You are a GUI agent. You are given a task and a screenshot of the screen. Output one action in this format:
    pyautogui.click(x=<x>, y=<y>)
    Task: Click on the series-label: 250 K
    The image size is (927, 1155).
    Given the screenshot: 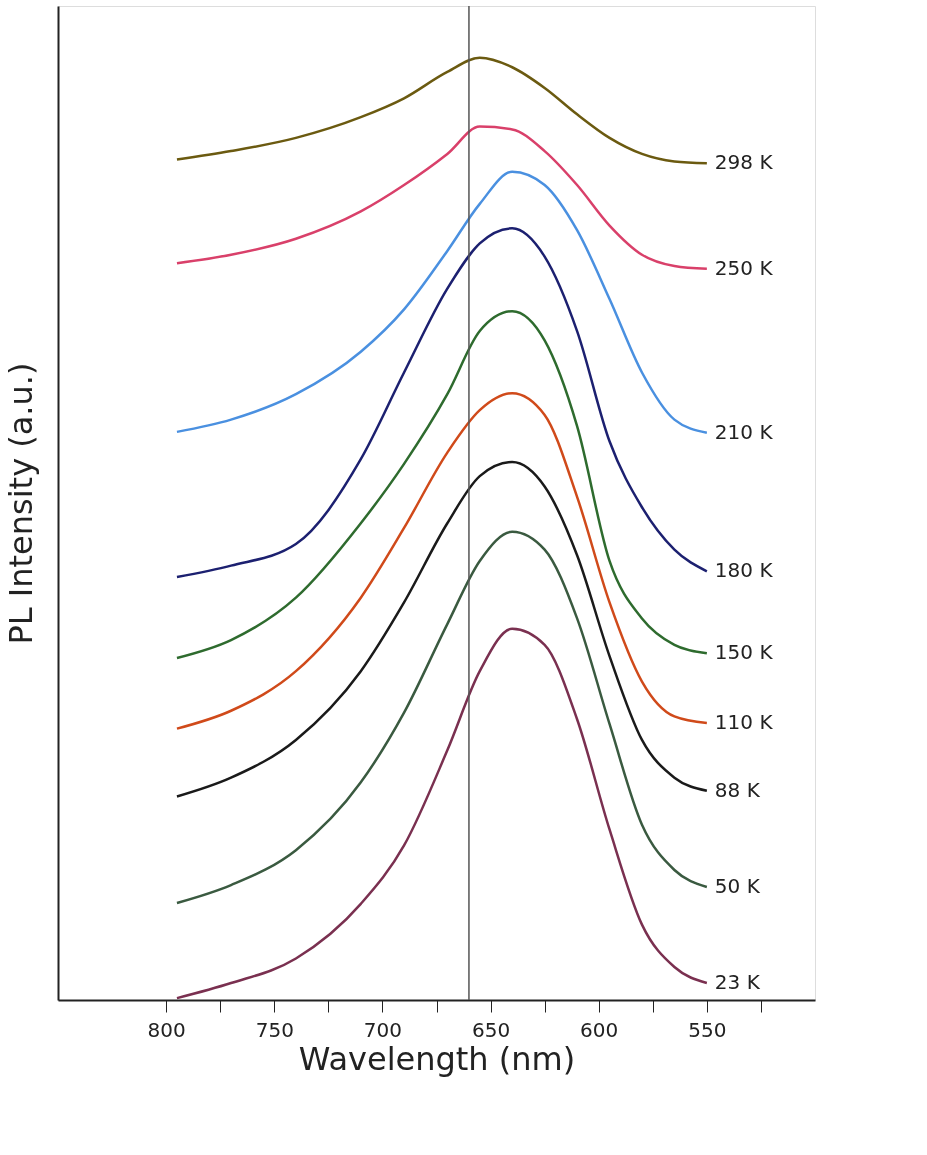 What is the action you would take?
    pyautogui.click(x=744, y=267)
    